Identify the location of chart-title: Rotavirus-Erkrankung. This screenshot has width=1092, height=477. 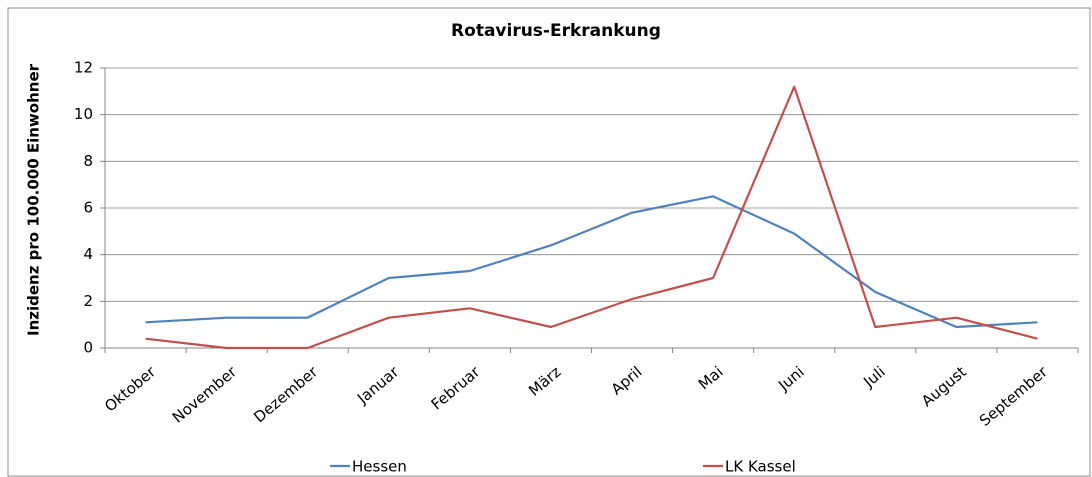
(556, 31).